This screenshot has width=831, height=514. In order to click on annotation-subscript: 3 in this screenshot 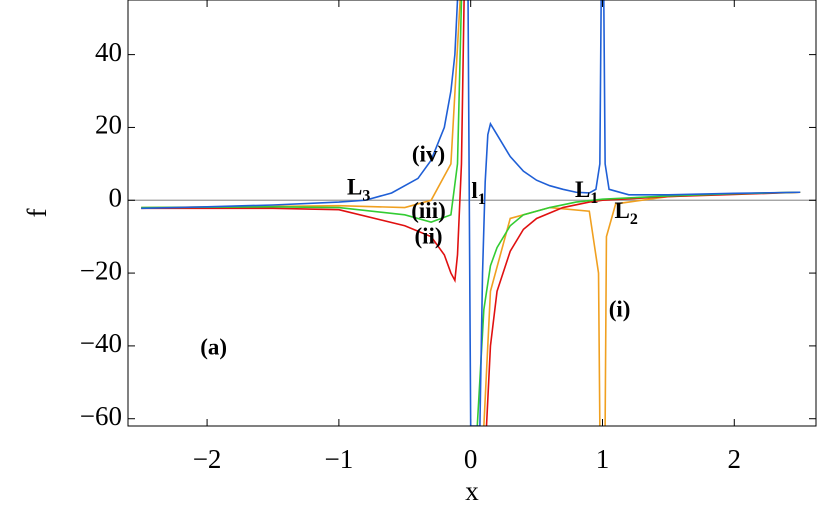, I will do `click(366, 195)`.